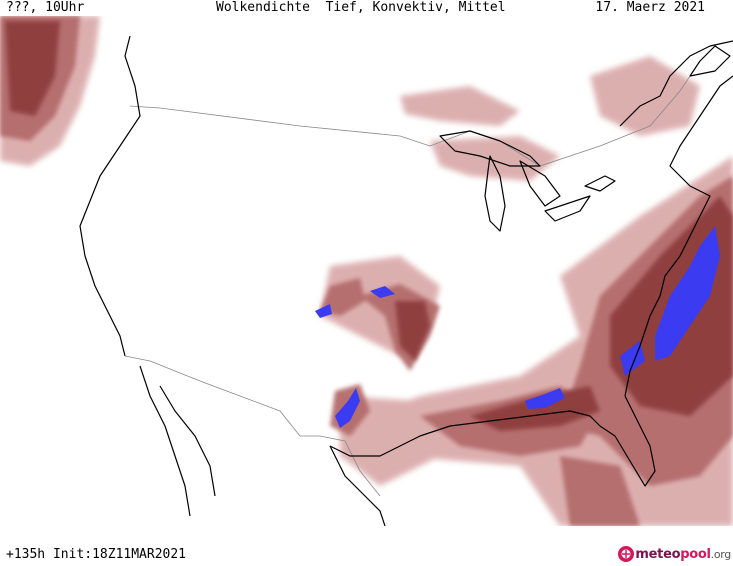  What do you see at coordinates (626, 554) in the screenshot?
I see `meteopool-globe-icon` at bounding box center [626, 554].